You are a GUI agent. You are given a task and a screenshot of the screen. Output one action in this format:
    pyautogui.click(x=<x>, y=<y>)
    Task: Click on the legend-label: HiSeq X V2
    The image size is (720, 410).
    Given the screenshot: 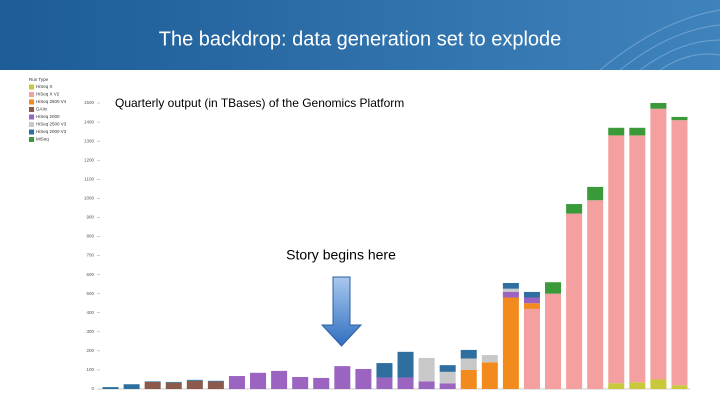 What is the action you would take?
    pyautogui.click(x=48, y=94)
    